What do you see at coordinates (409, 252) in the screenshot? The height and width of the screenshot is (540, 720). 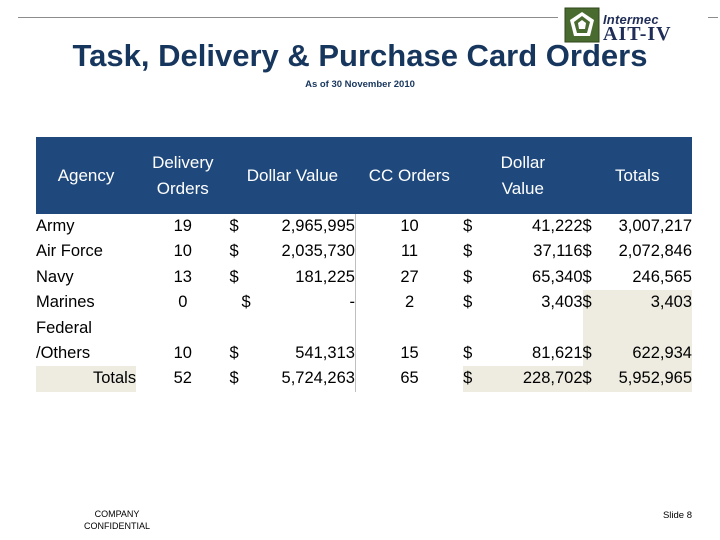 I see `cc-orders-cell: 11` at bounding box center [409, 252].